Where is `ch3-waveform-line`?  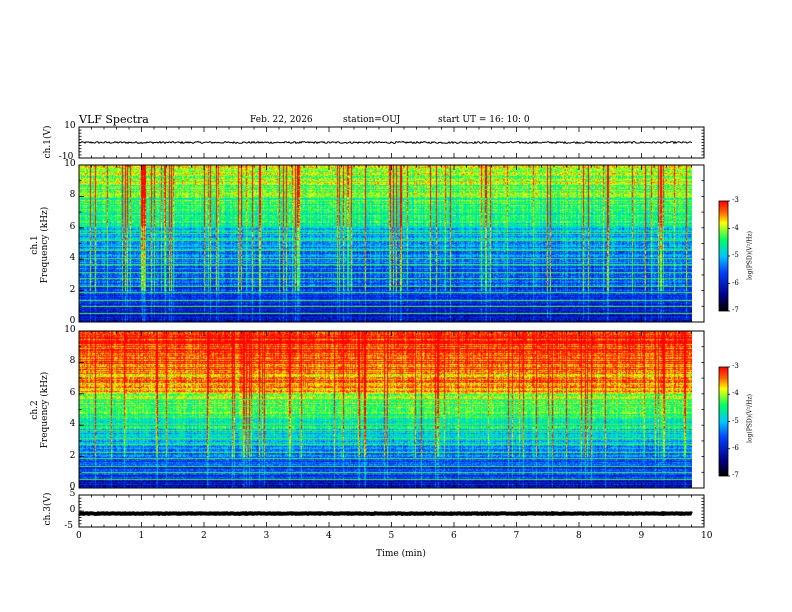 ch3-waveform-line is located at coordinates (385, 513).